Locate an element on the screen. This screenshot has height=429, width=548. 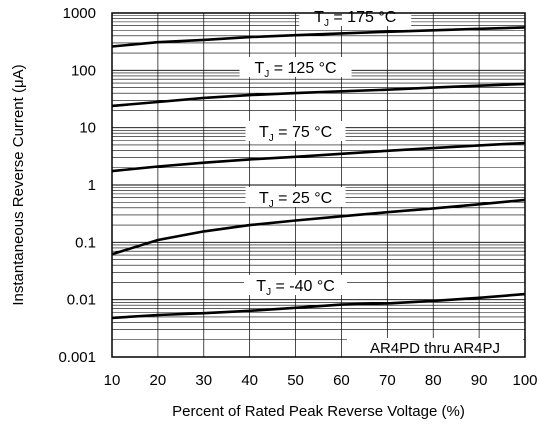
curve-label: TJ = -40 °C is located at coordinates (296, 286).